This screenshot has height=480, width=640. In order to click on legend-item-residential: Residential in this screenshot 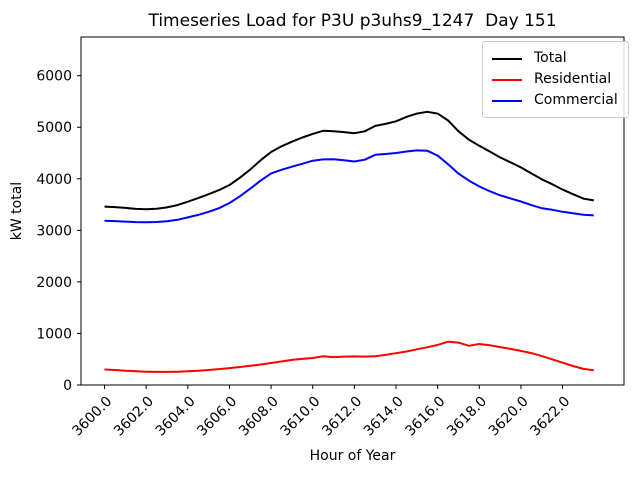, I will do `click(555, 79)`.